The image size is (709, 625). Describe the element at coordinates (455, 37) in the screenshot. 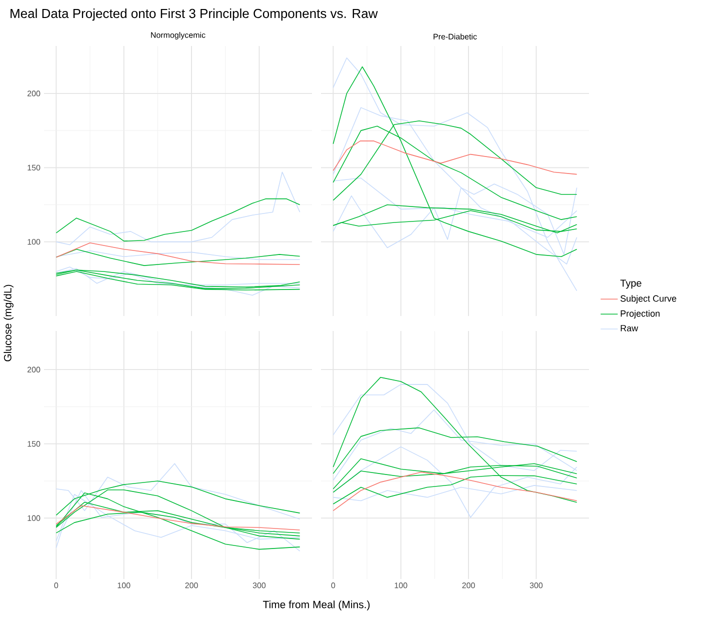

I see `chart-subtitle: Pre-Diabetic` at that location.